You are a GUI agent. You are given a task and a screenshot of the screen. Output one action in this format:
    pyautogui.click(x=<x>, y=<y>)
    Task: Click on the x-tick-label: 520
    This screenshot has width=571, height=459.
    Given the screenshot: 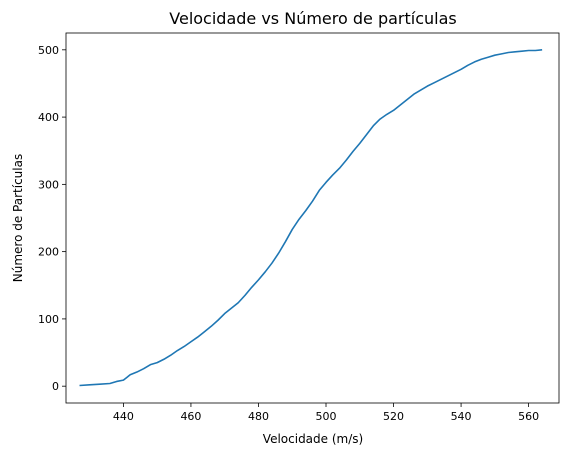 What is the action you would take?
    pyautogui.click(x=393, y=416)
    